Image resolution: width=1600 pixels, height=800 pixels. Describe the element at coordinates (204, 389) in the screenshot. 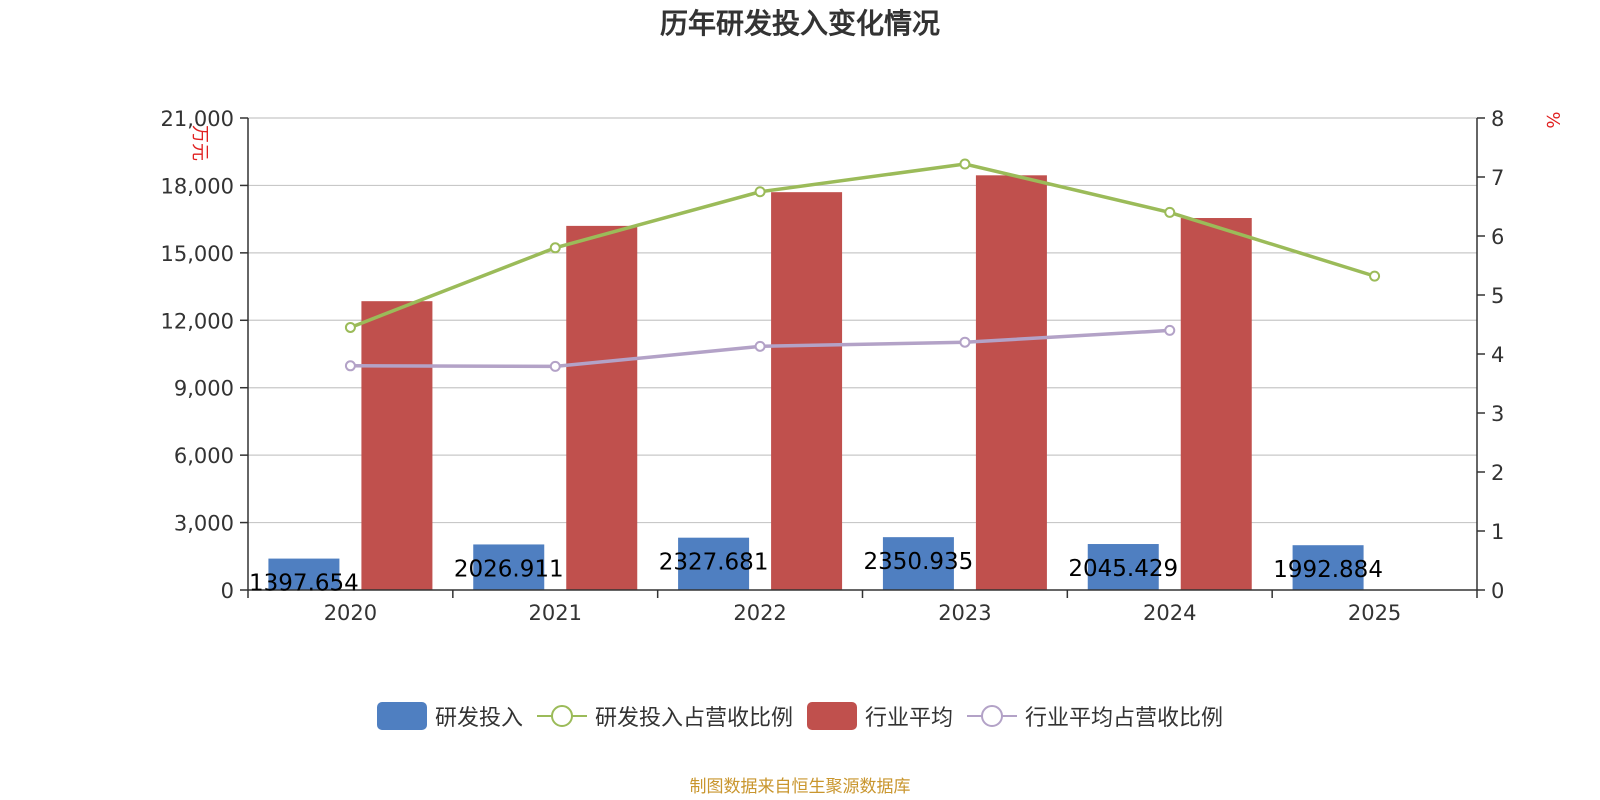

I see `y-left-tick-label: 9,000` at that location.